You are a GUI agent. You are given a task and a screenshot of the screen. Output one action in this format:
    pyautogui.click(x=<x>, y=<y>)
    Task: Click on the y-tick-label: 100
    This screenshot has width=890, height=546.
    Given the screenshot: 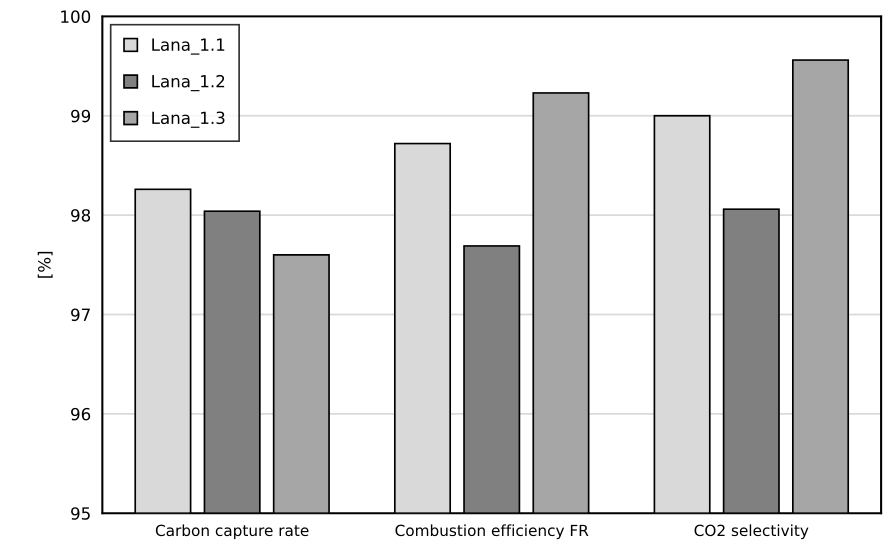 What is the action you would take?
    pyautogui.click(x=75, y=16)
    